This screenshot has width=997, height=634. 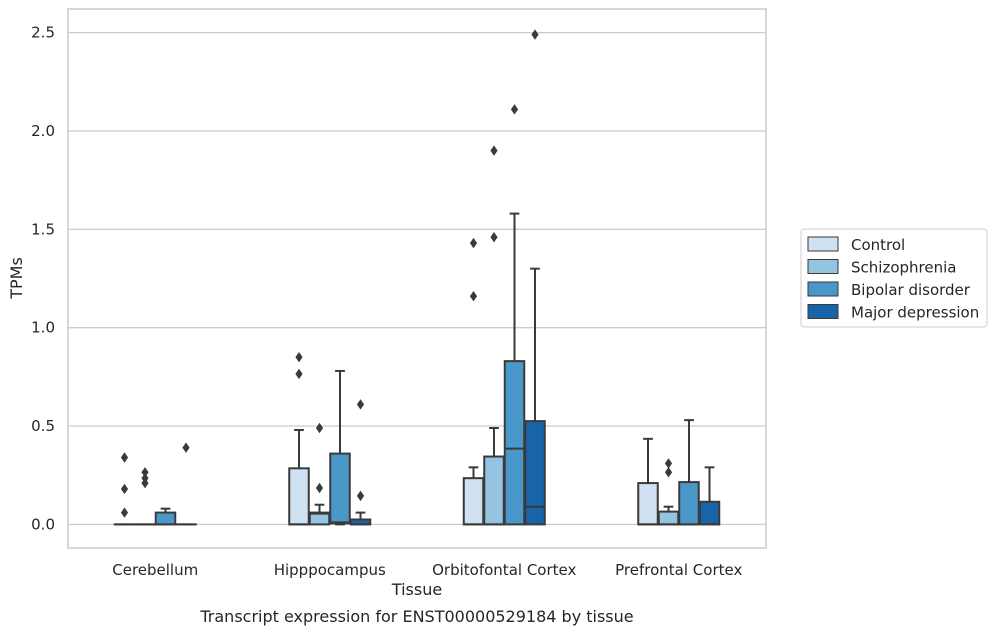 I want to click on y-tick-label: 0.0, so click(x=43, y=524).